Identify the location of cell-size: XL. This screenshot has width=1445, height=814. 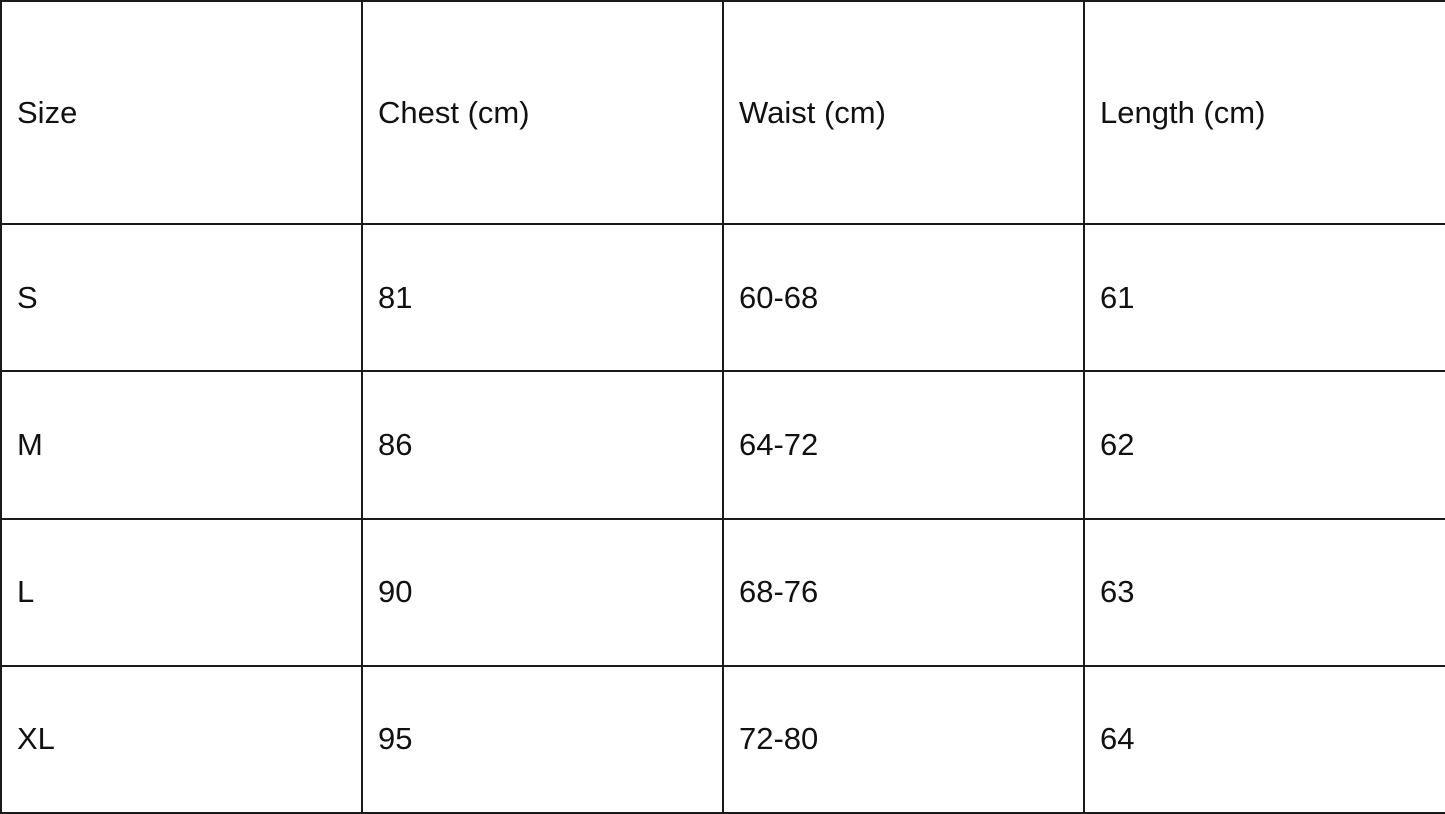
(181, 739).